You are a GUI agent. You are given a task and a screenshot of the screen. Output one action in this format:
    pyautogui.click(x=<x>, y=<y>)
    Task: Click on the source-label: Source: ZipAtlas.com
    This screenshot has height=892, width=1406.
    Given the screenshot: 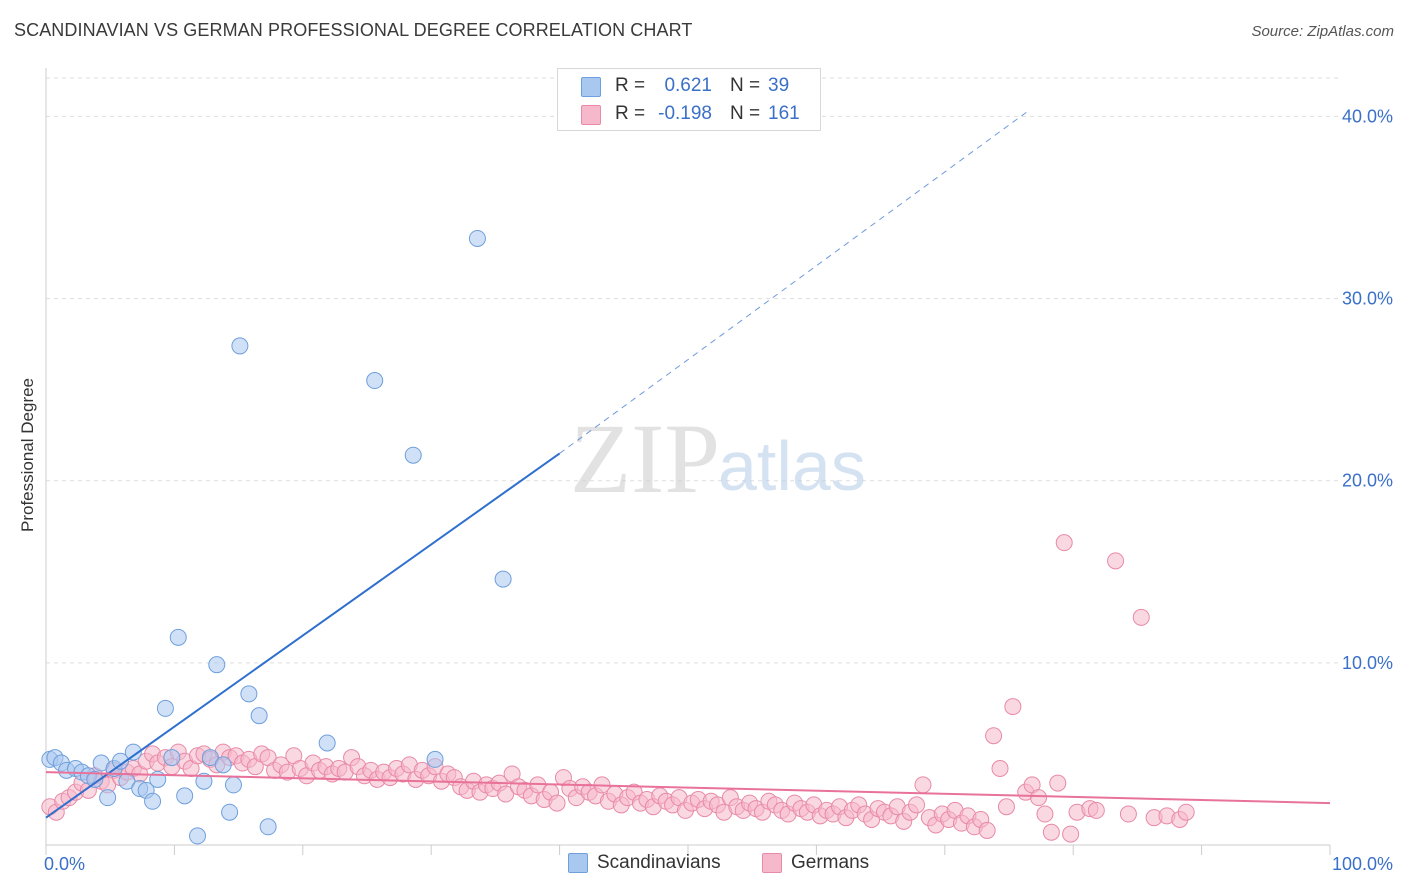 What is the action you would take?
    pyautogui.click(x=1322, y=31)
    